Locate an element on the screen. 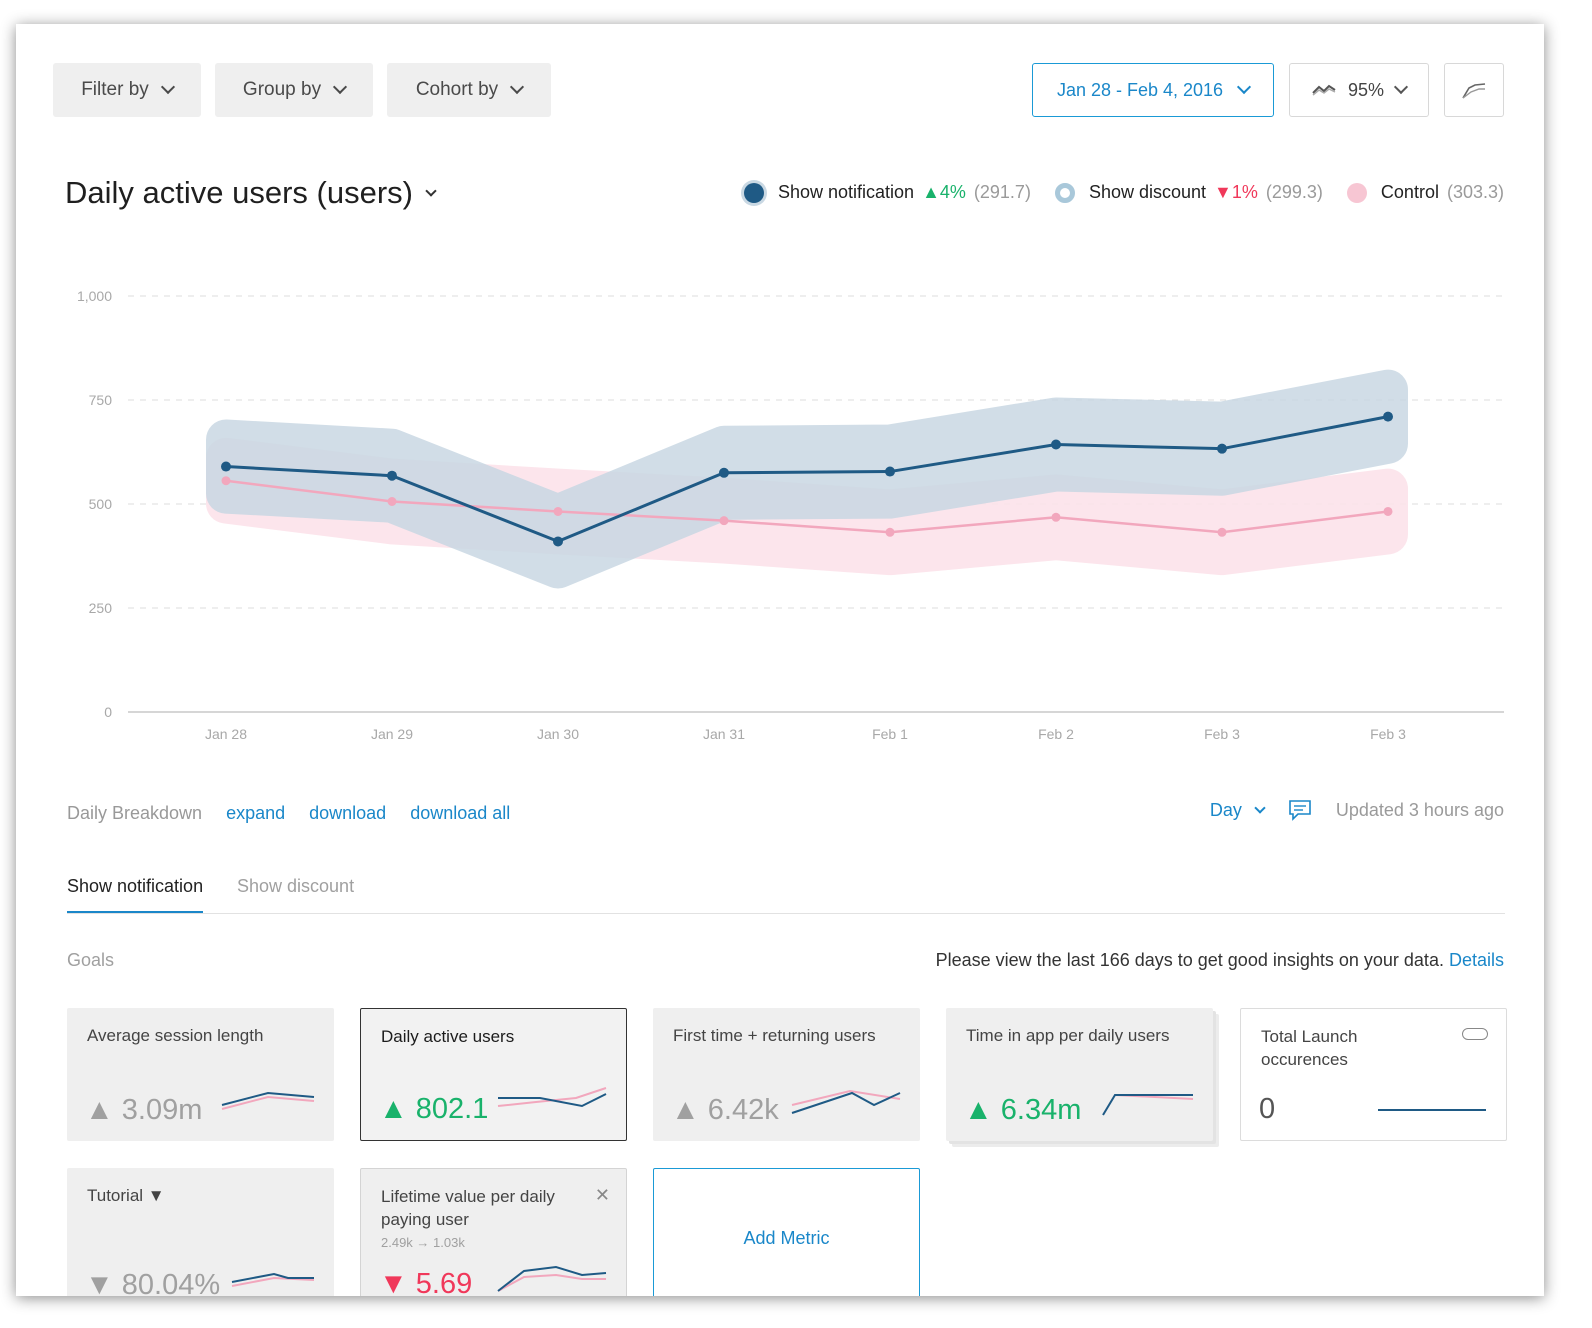 The height and width of the screenshot is (1328, 1592). legend-item-control: Control (303.3) is located at coordinates (1425, 192).